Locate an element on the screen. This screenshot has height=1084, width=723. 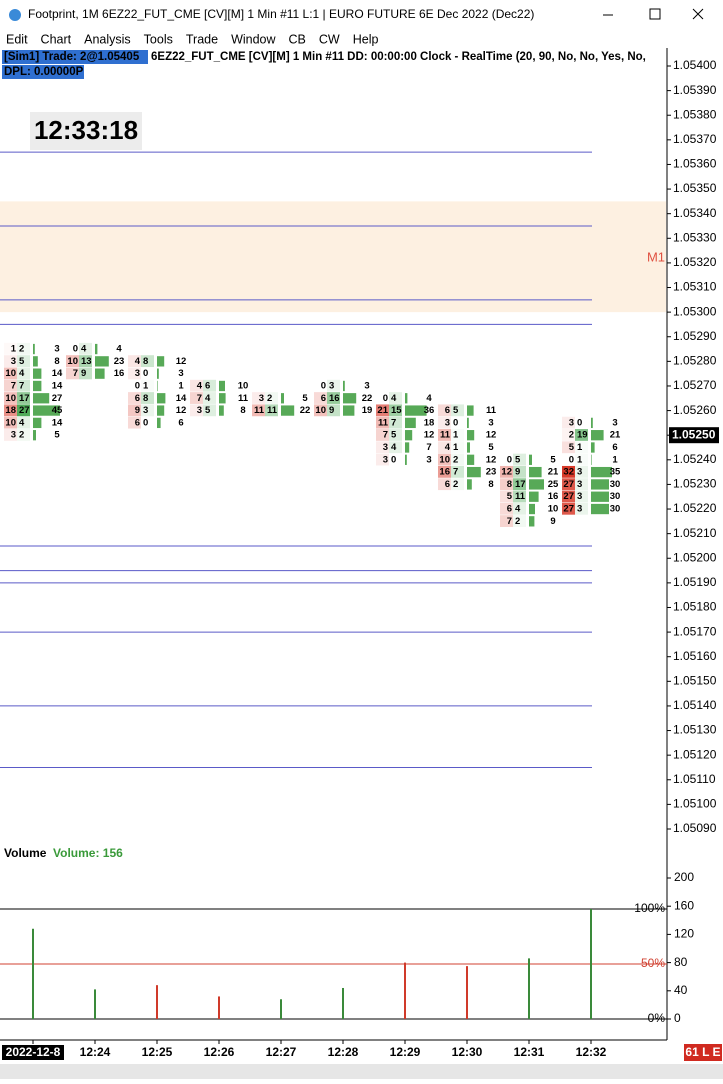
bid-label: 21 is located at coordinates (382, 410).